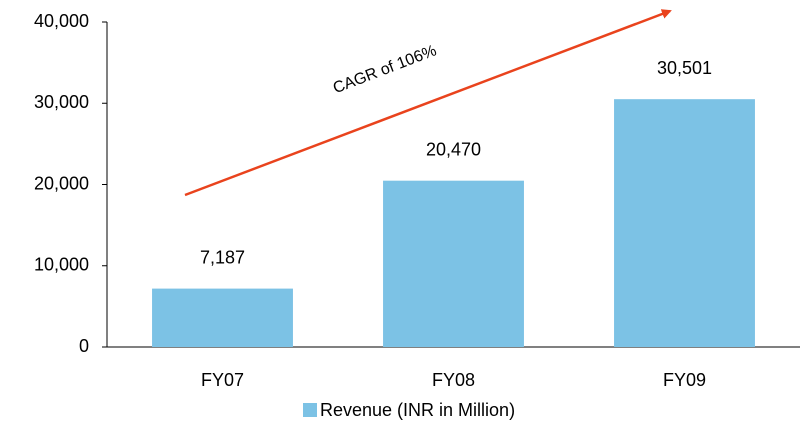 The image size is (804, 425). I want to click on y-tick-label: 20,000, so click(61, 183).